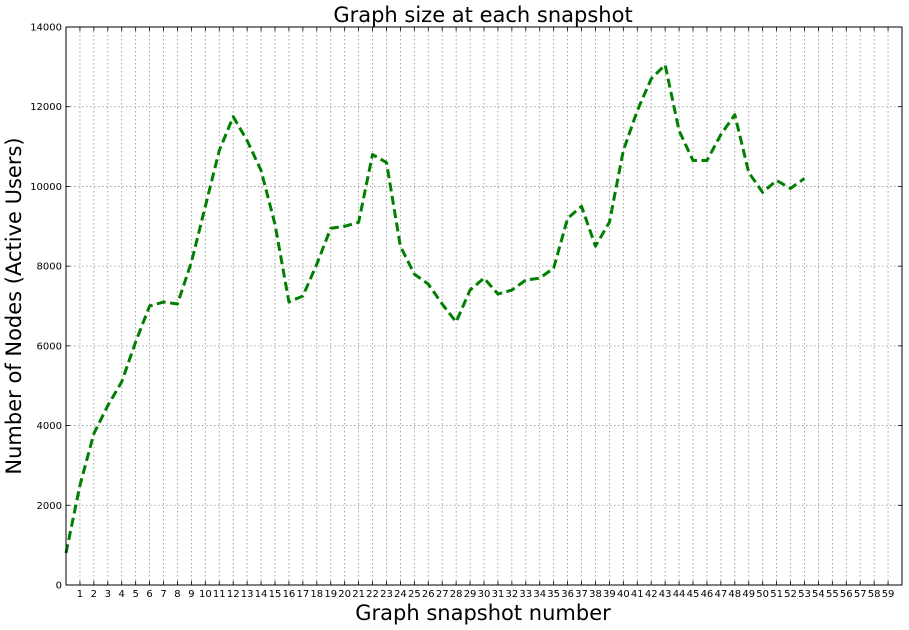 This screenshot has width=909, height=630. What do you see at coordinates (358, 594) in the screenshot?
I see `x-tick-label: 21` at bounding box center [358, 594].